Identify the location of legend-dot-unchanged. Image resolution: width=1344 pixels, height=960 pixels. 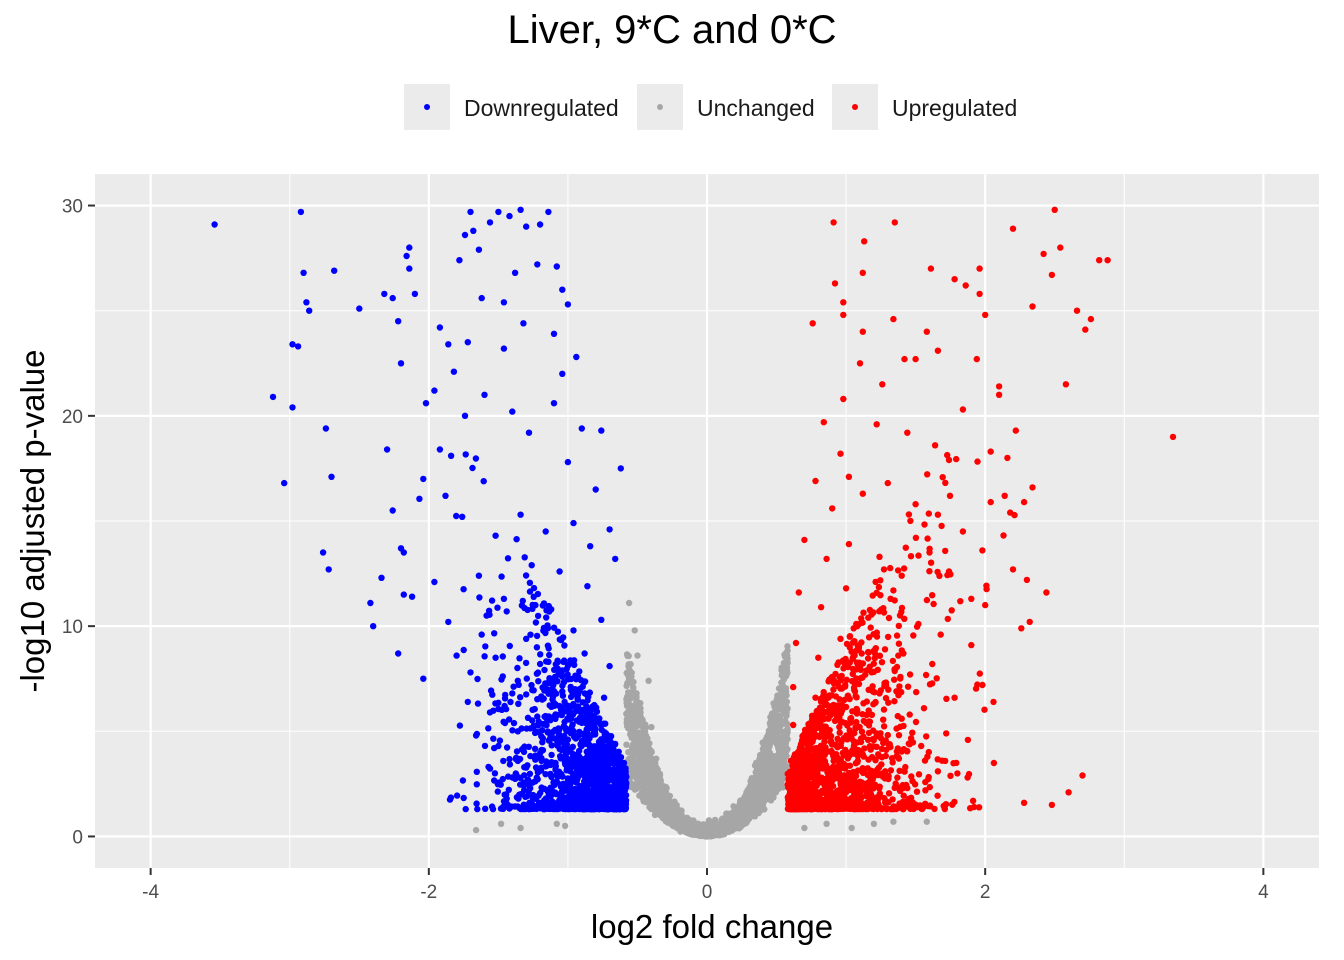
(660, 107).